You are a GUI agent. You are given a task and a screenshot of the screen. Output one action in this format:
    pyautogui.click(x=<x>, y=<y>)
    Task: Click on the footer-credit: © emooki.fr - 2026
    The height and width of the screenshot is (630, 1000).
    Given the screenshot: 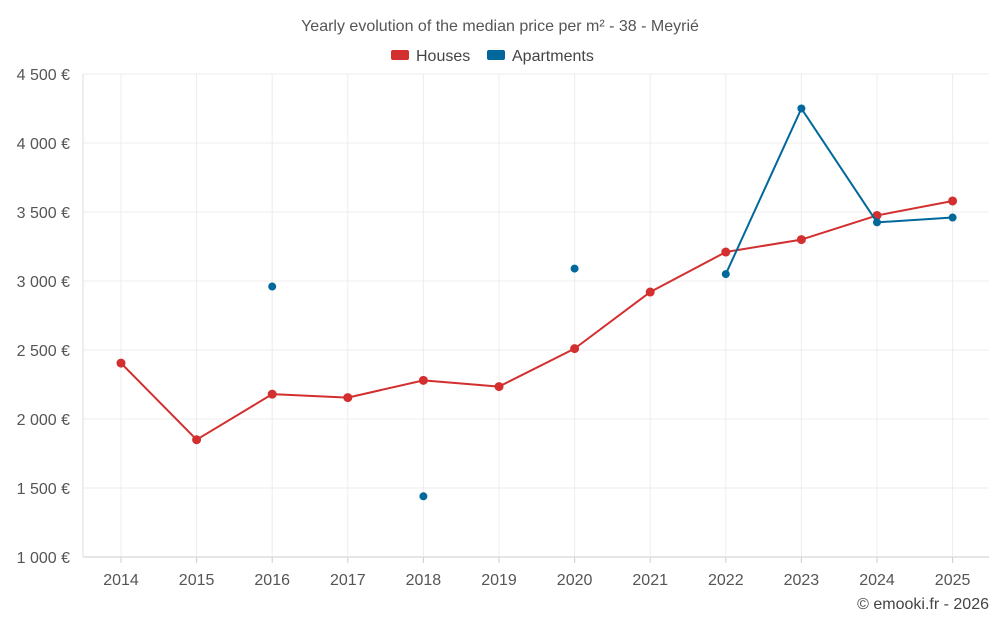 What is the action you would take?
    pyautogui.click(x=923, y=604)
    